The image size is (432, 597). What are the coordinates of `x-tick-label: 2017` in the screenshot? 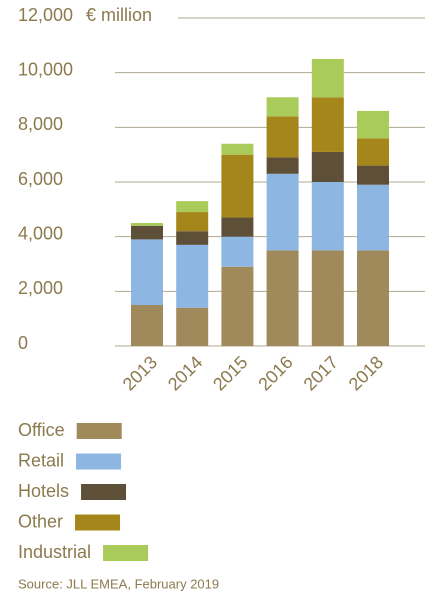 It's located at (321, 373).